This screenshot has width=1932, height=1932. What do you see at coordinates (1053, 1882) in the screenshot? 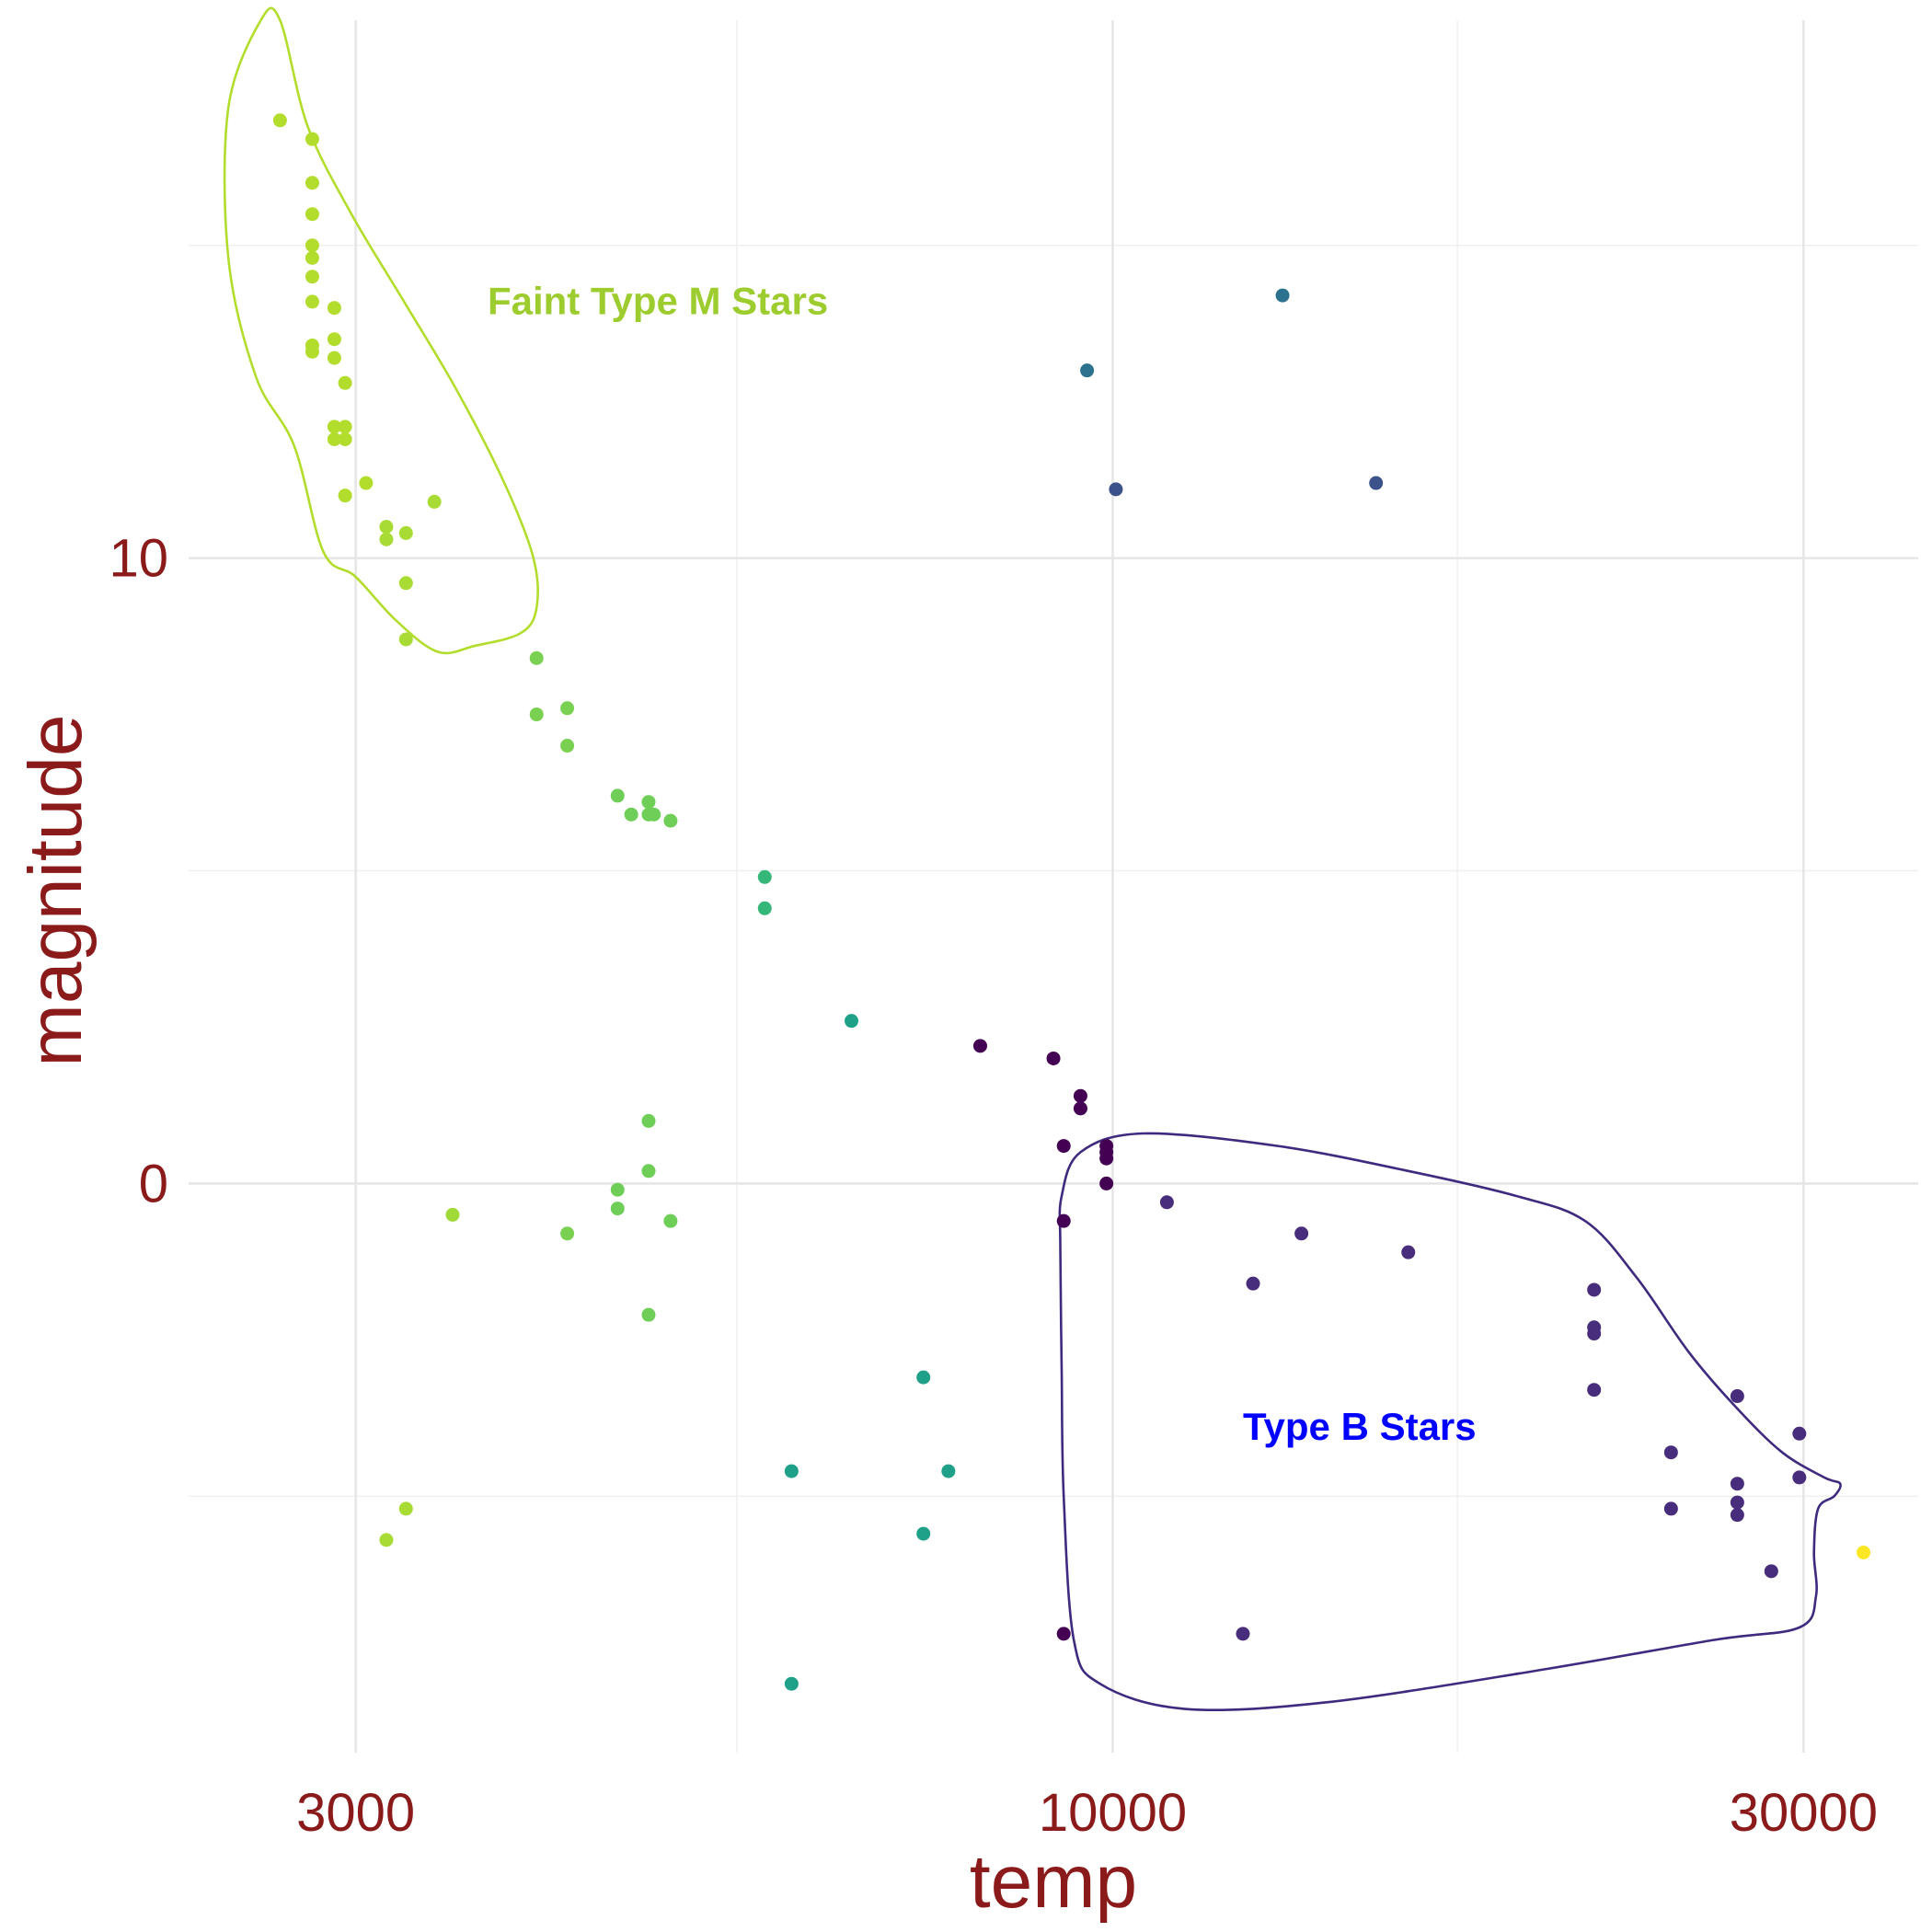
I see `x-axis-title: temp` at bounding box center [1053, 1882].